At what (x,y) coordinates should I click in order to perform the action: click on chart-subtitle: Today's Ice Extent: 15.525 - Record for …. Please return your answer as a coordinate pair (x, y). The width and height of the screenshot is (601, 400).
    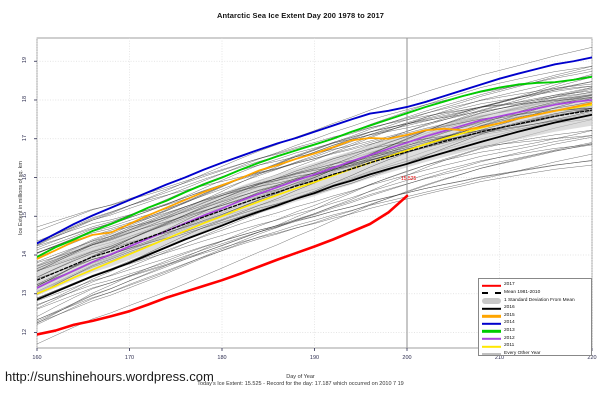
    Looking at the image, I should click on (300, 384).